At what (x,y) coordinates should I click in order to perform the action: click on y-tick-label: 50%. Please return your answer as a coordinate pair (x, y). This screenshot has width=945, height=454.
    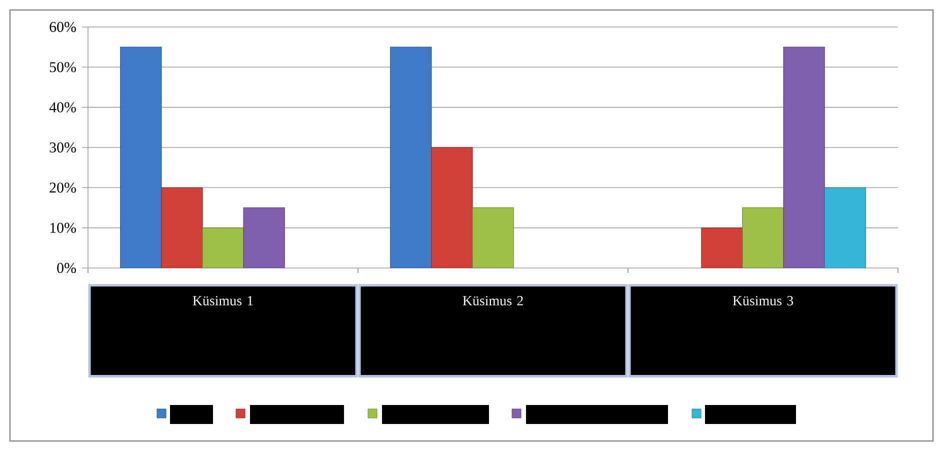
    Looking at the image, I should click on (63, 67).